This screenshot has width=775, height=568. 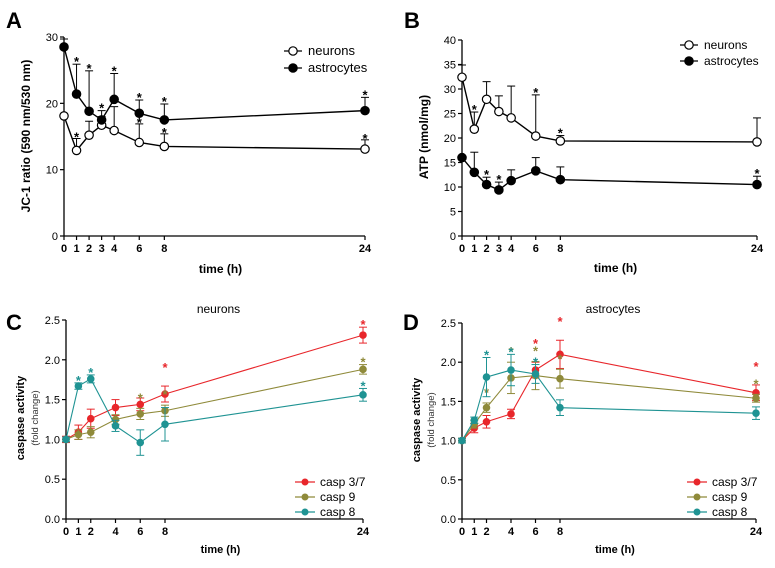 I want to click on x-tick-label-b: 8, so click(x=560, y=249).